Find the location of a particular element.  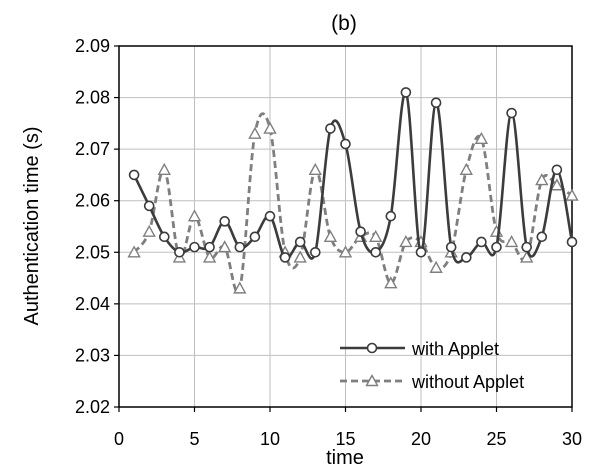

legend-marker-with-applet is located at coordinates (372, 348).